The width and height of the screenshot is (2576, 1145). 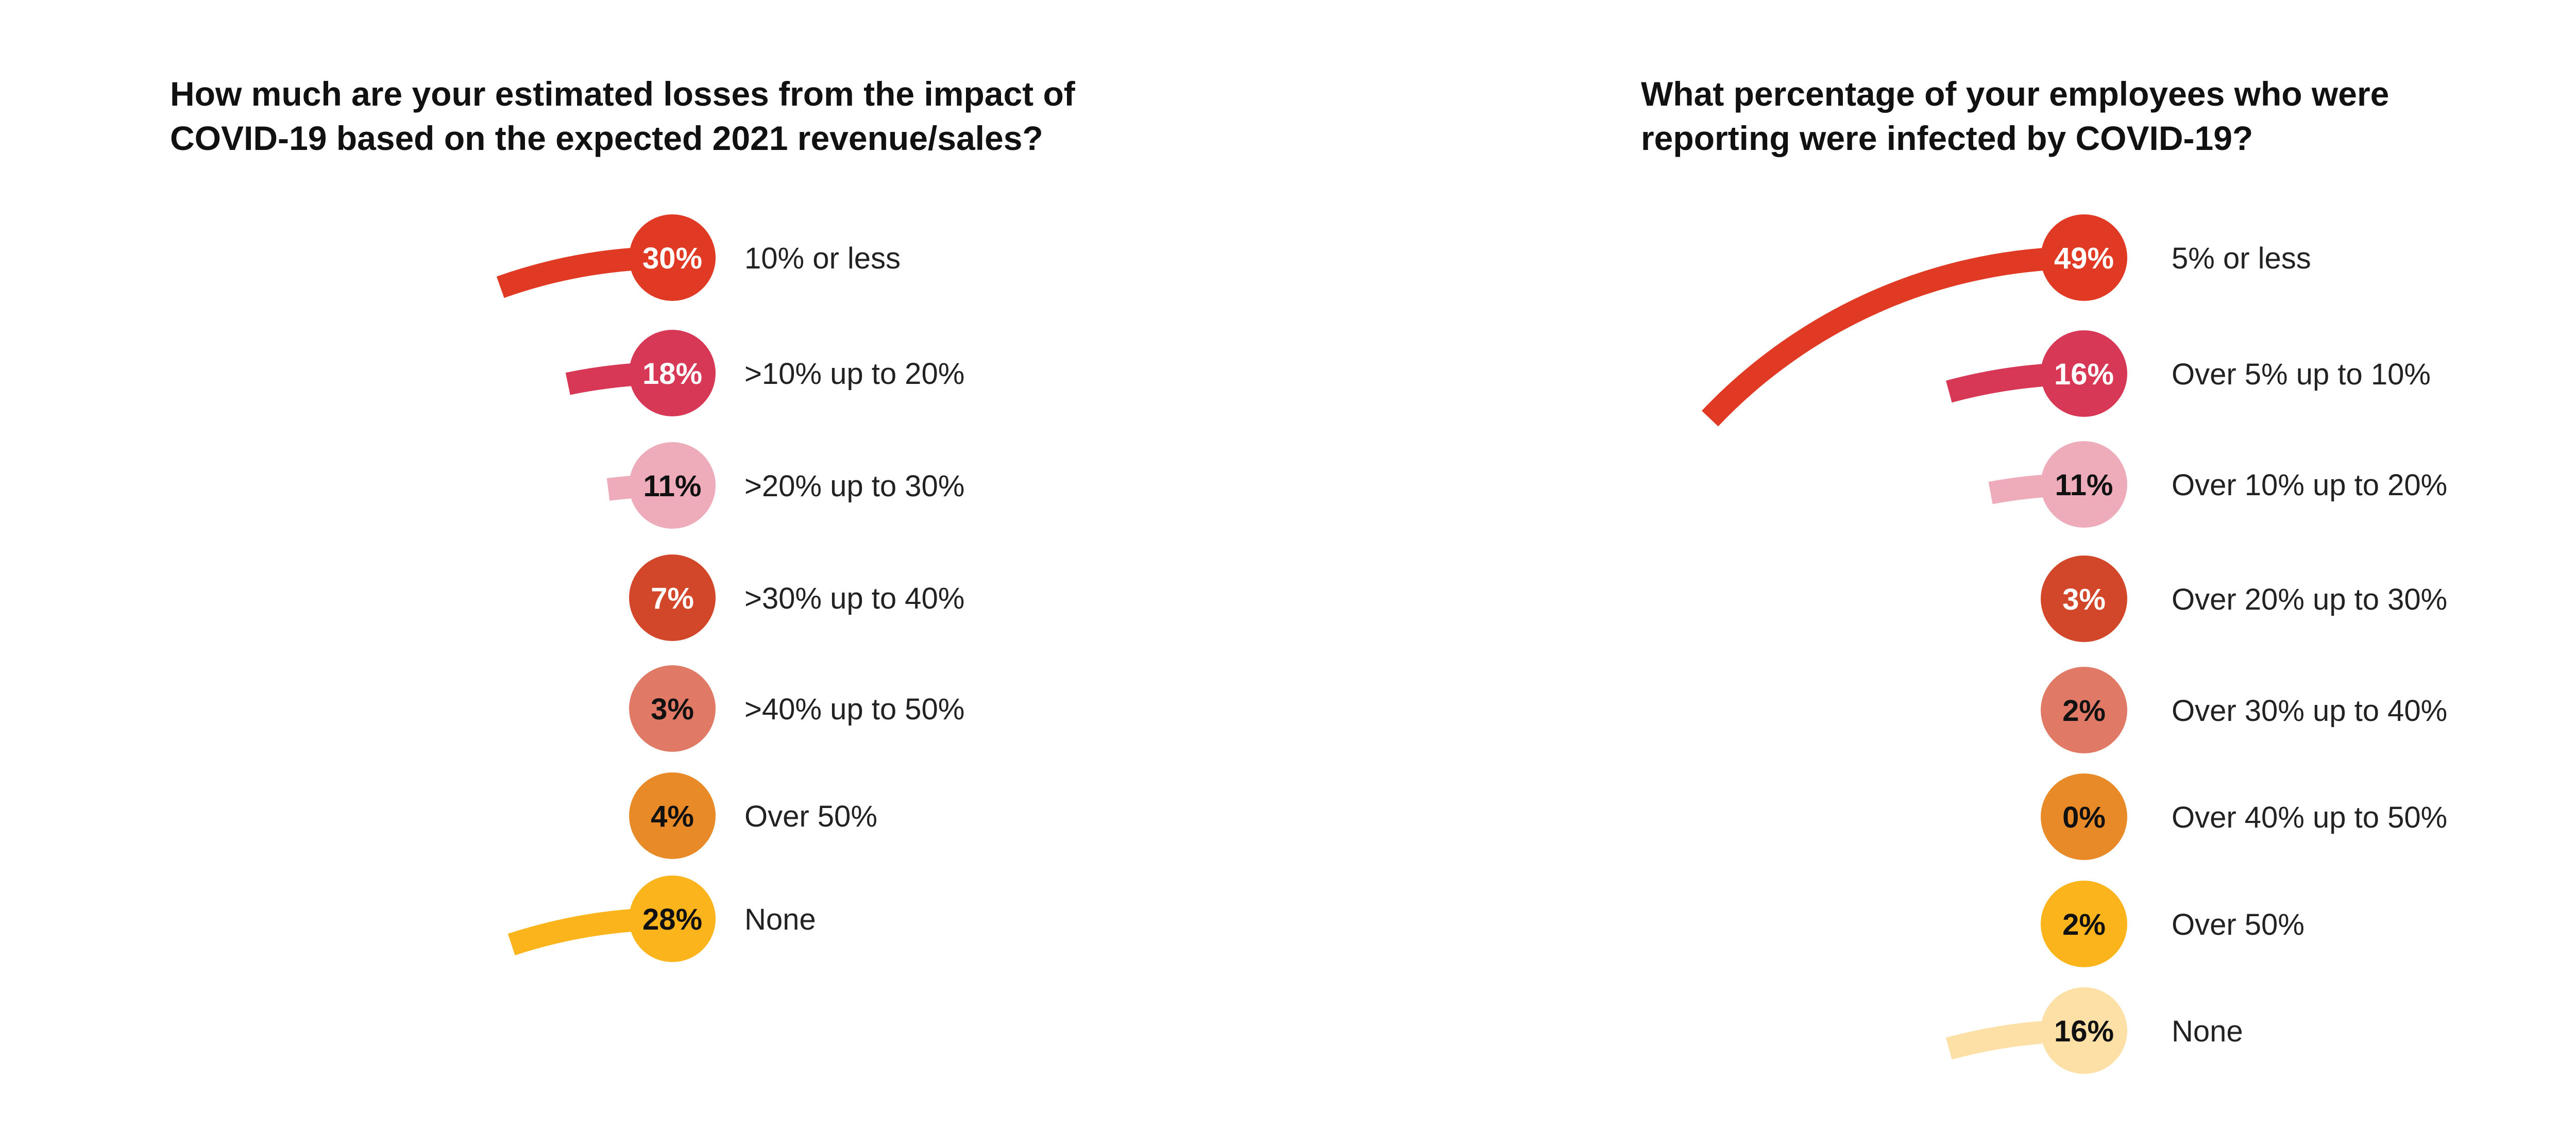 I want to click on value-label-none: 16%, so click(x=2084, y=1031).